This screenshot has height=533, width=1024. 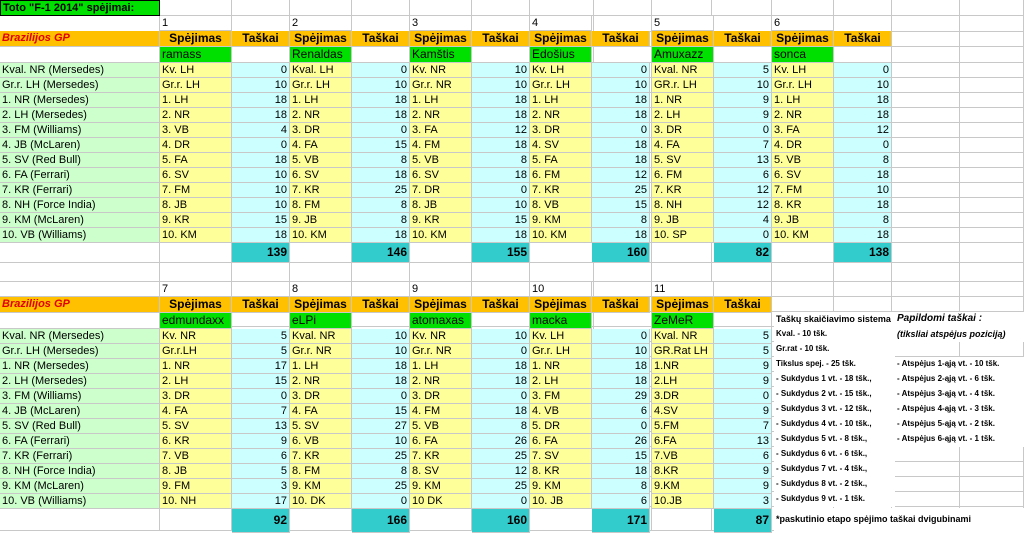 What do you see at coordinates (561, 426) in the screenshot?
I see `guess-cell: 5. DR` at bounding box center [561, 426].